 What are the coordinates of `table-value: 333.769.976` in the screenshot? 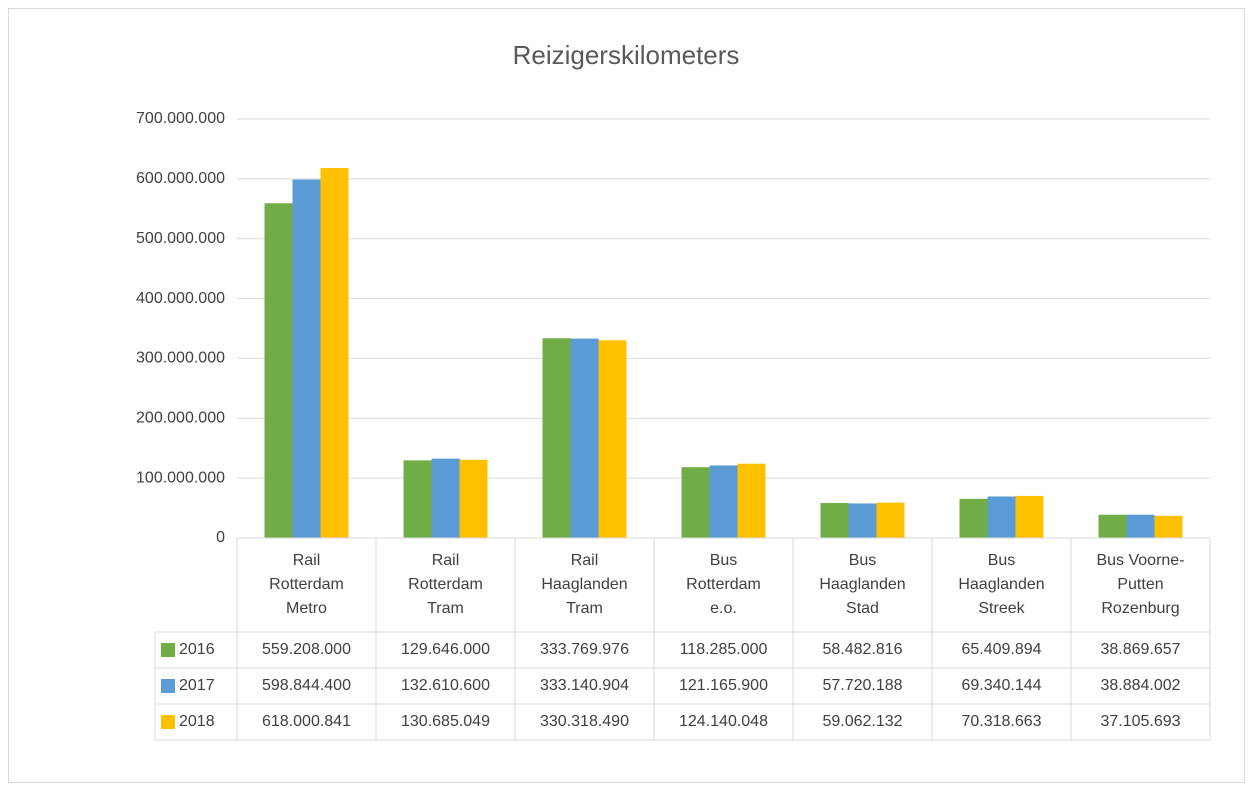 It's located at (584, 649).